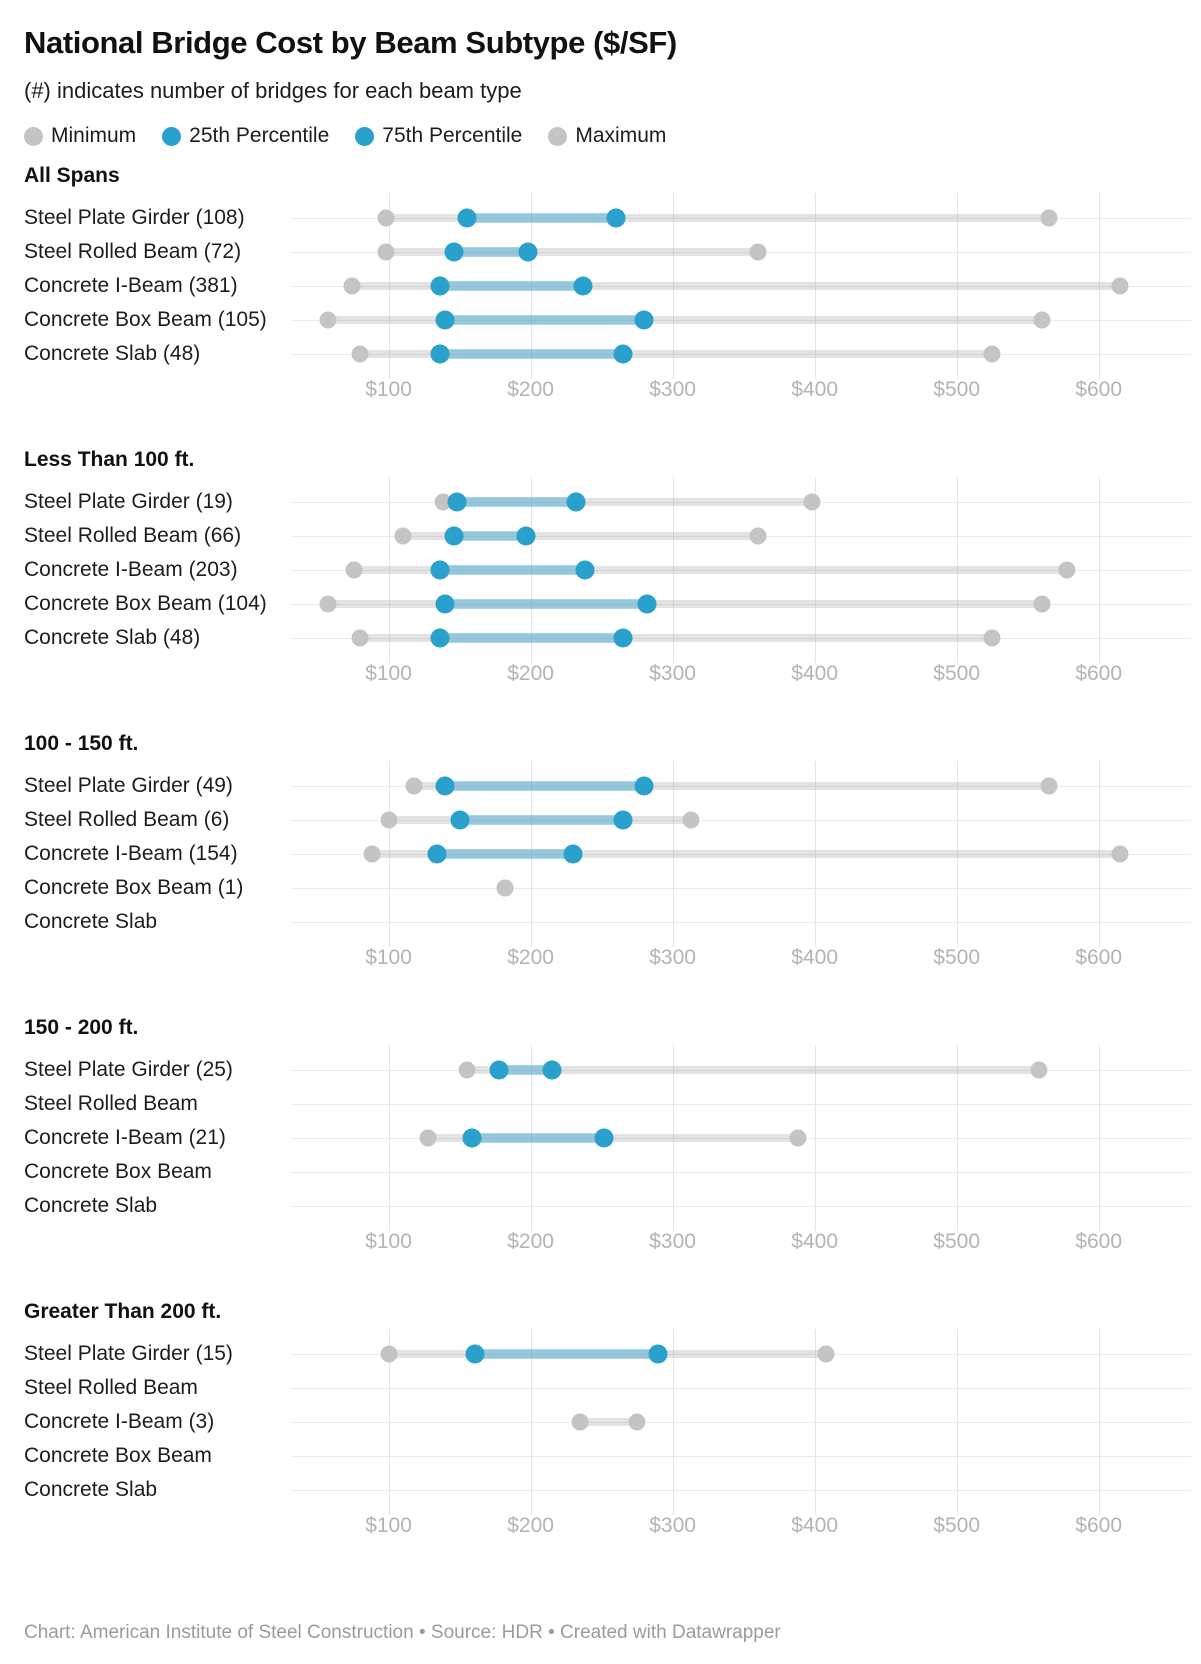 The width and height of the screenshot is (1201, 1664). Describe the element at coordinates (94, 136) in the screenshot. I see `legend-item-label: Minimum` at that location.